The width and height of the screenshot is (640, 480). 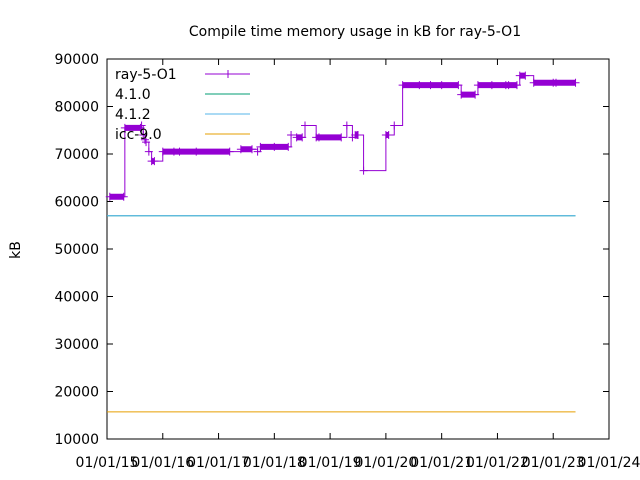 What do you see at coordinates (228, 74) in the screenshot?
I see `legend-marker` at bounding box center [228, 74].